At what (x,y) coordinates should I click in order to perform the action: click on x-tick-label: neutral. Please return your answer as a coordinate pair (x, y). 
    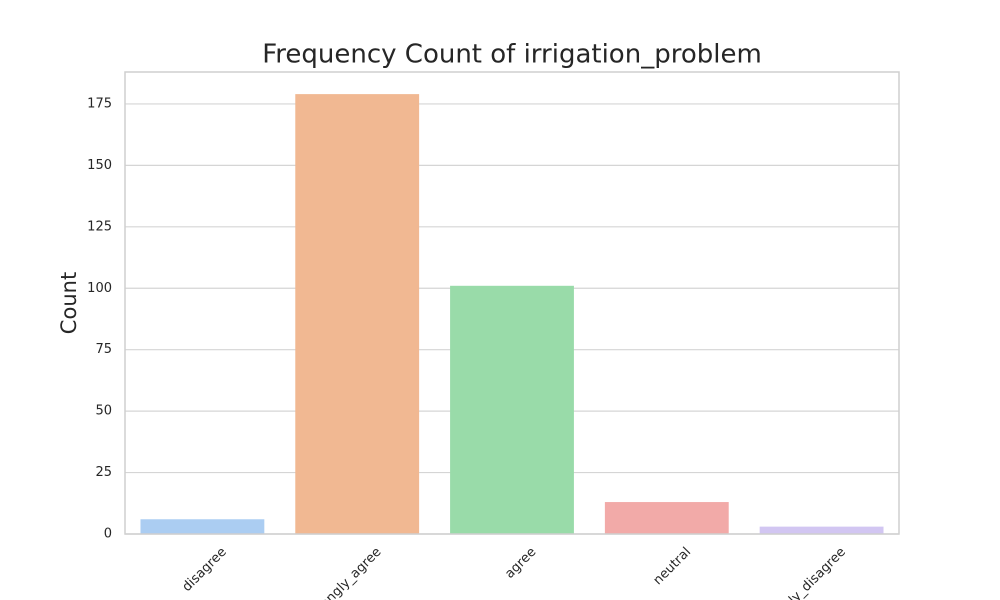
    Looking at the image, I should click on (672, 566).